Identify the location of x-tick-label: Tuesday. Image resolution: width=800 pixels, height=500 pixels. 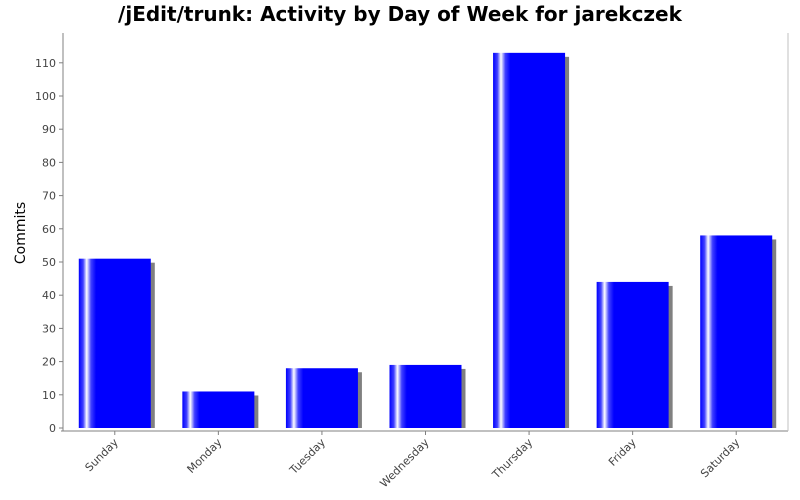
(307, 457).